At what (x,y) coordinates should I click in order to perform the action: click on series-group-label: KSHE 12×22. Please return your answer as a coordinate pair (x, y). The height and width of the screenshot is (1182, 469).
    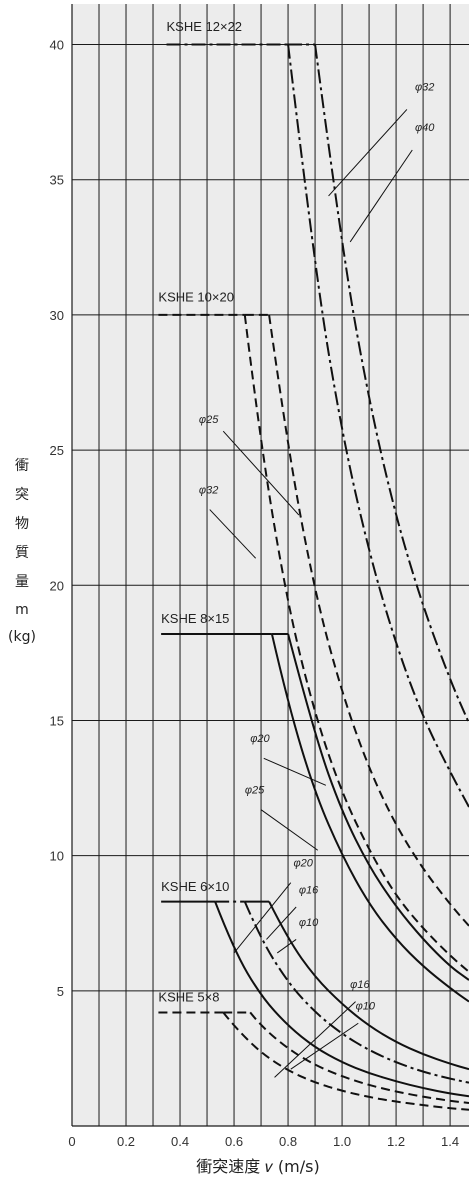
    Looking at the image, I should click on (205, 26).